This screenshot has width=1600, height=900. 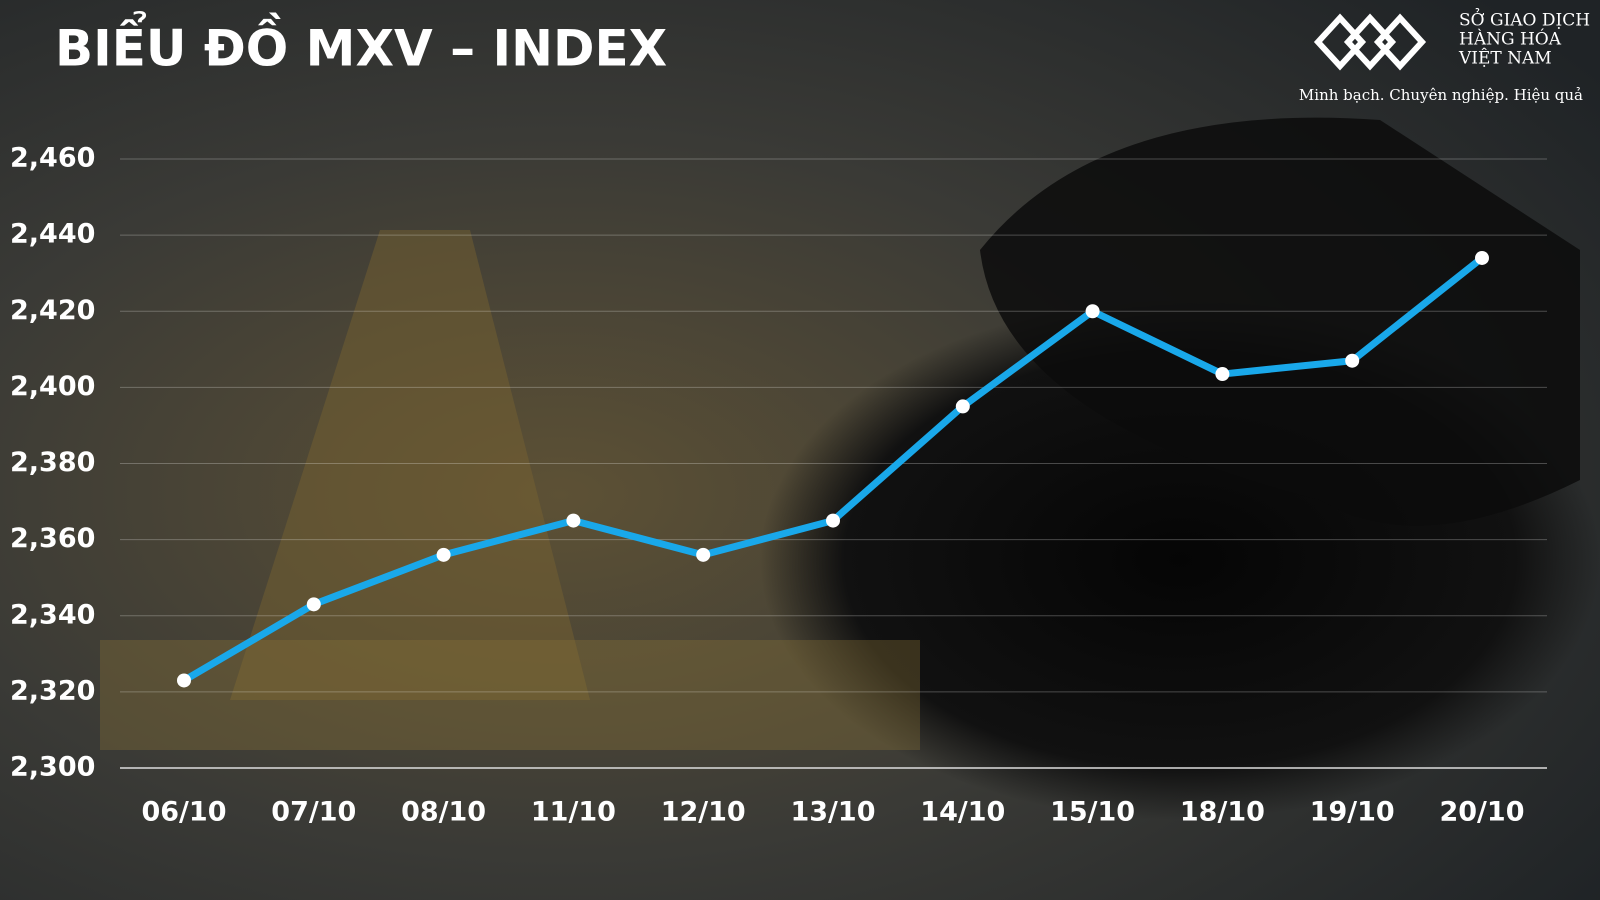 What do you see at coordinates (962, 812) in the screenshot?
I see `x-tick-label: 14/10` at bounding box center [962, 812].